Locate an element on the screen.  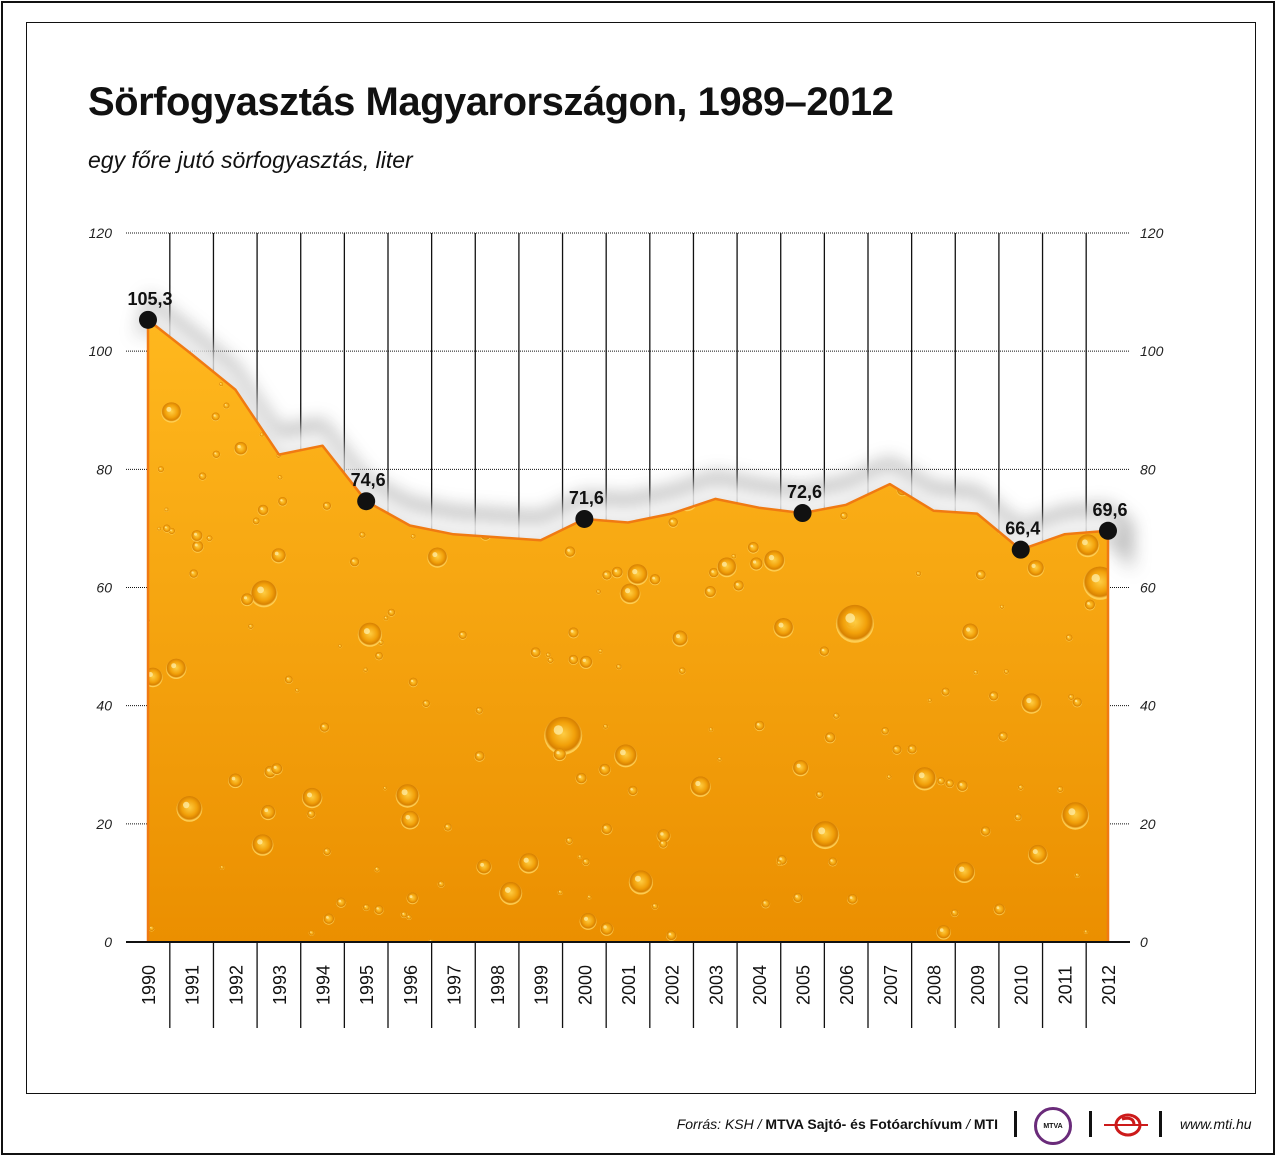
data-label-2000: 71,6 is located at coordinates (586, 498).